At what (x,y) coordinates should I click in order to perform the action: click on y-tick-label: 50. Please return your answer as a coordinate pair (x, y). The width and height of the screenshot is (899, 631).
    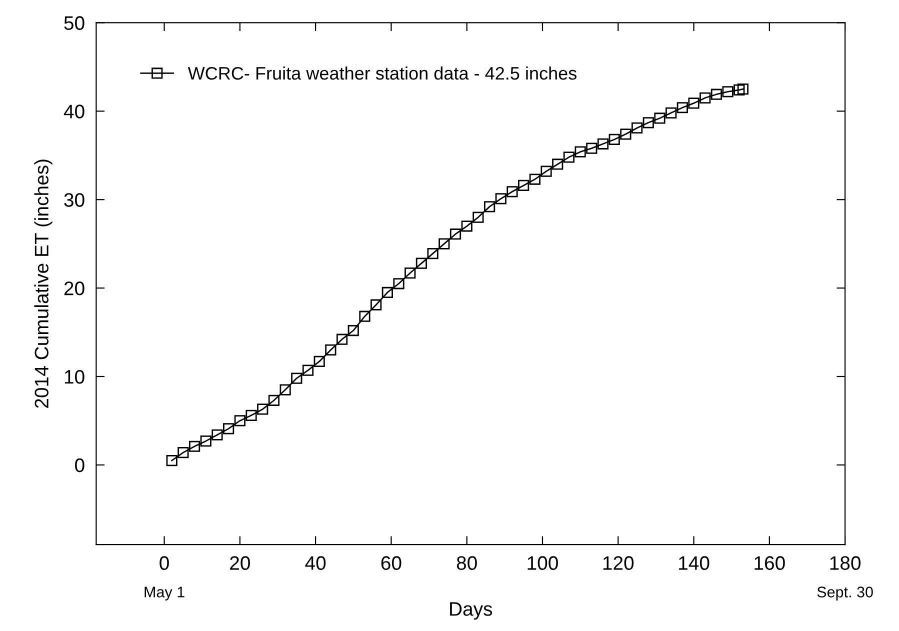
    Looking at the image, I should click on (74, 23).